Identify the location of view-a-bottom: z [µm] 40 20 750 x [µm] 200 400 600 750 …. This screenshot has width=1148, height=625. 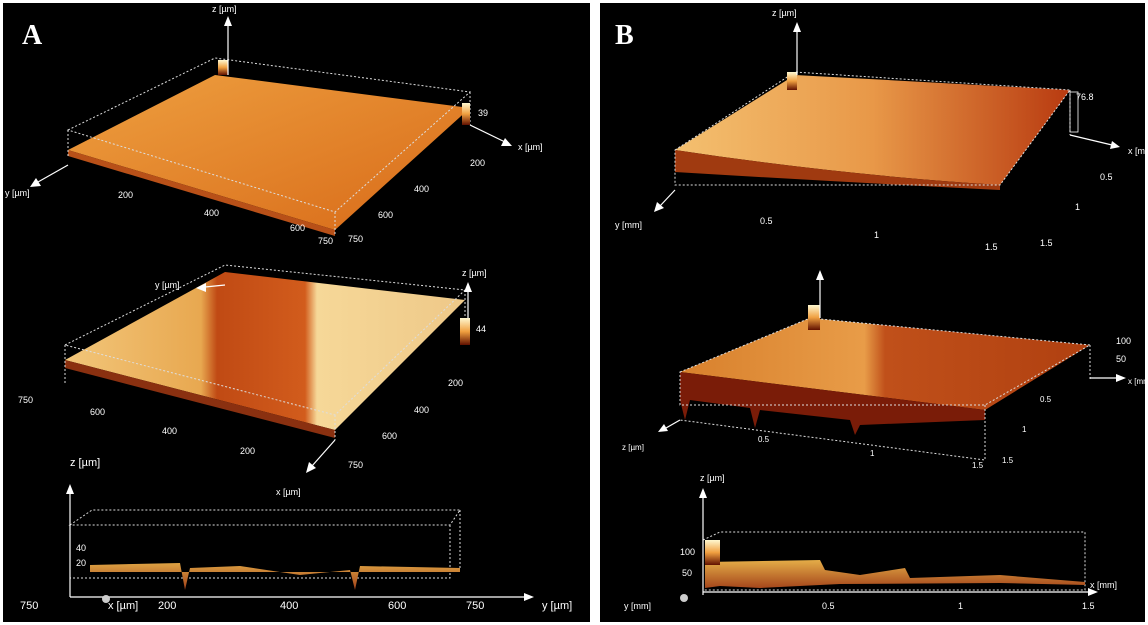
(296, 534).